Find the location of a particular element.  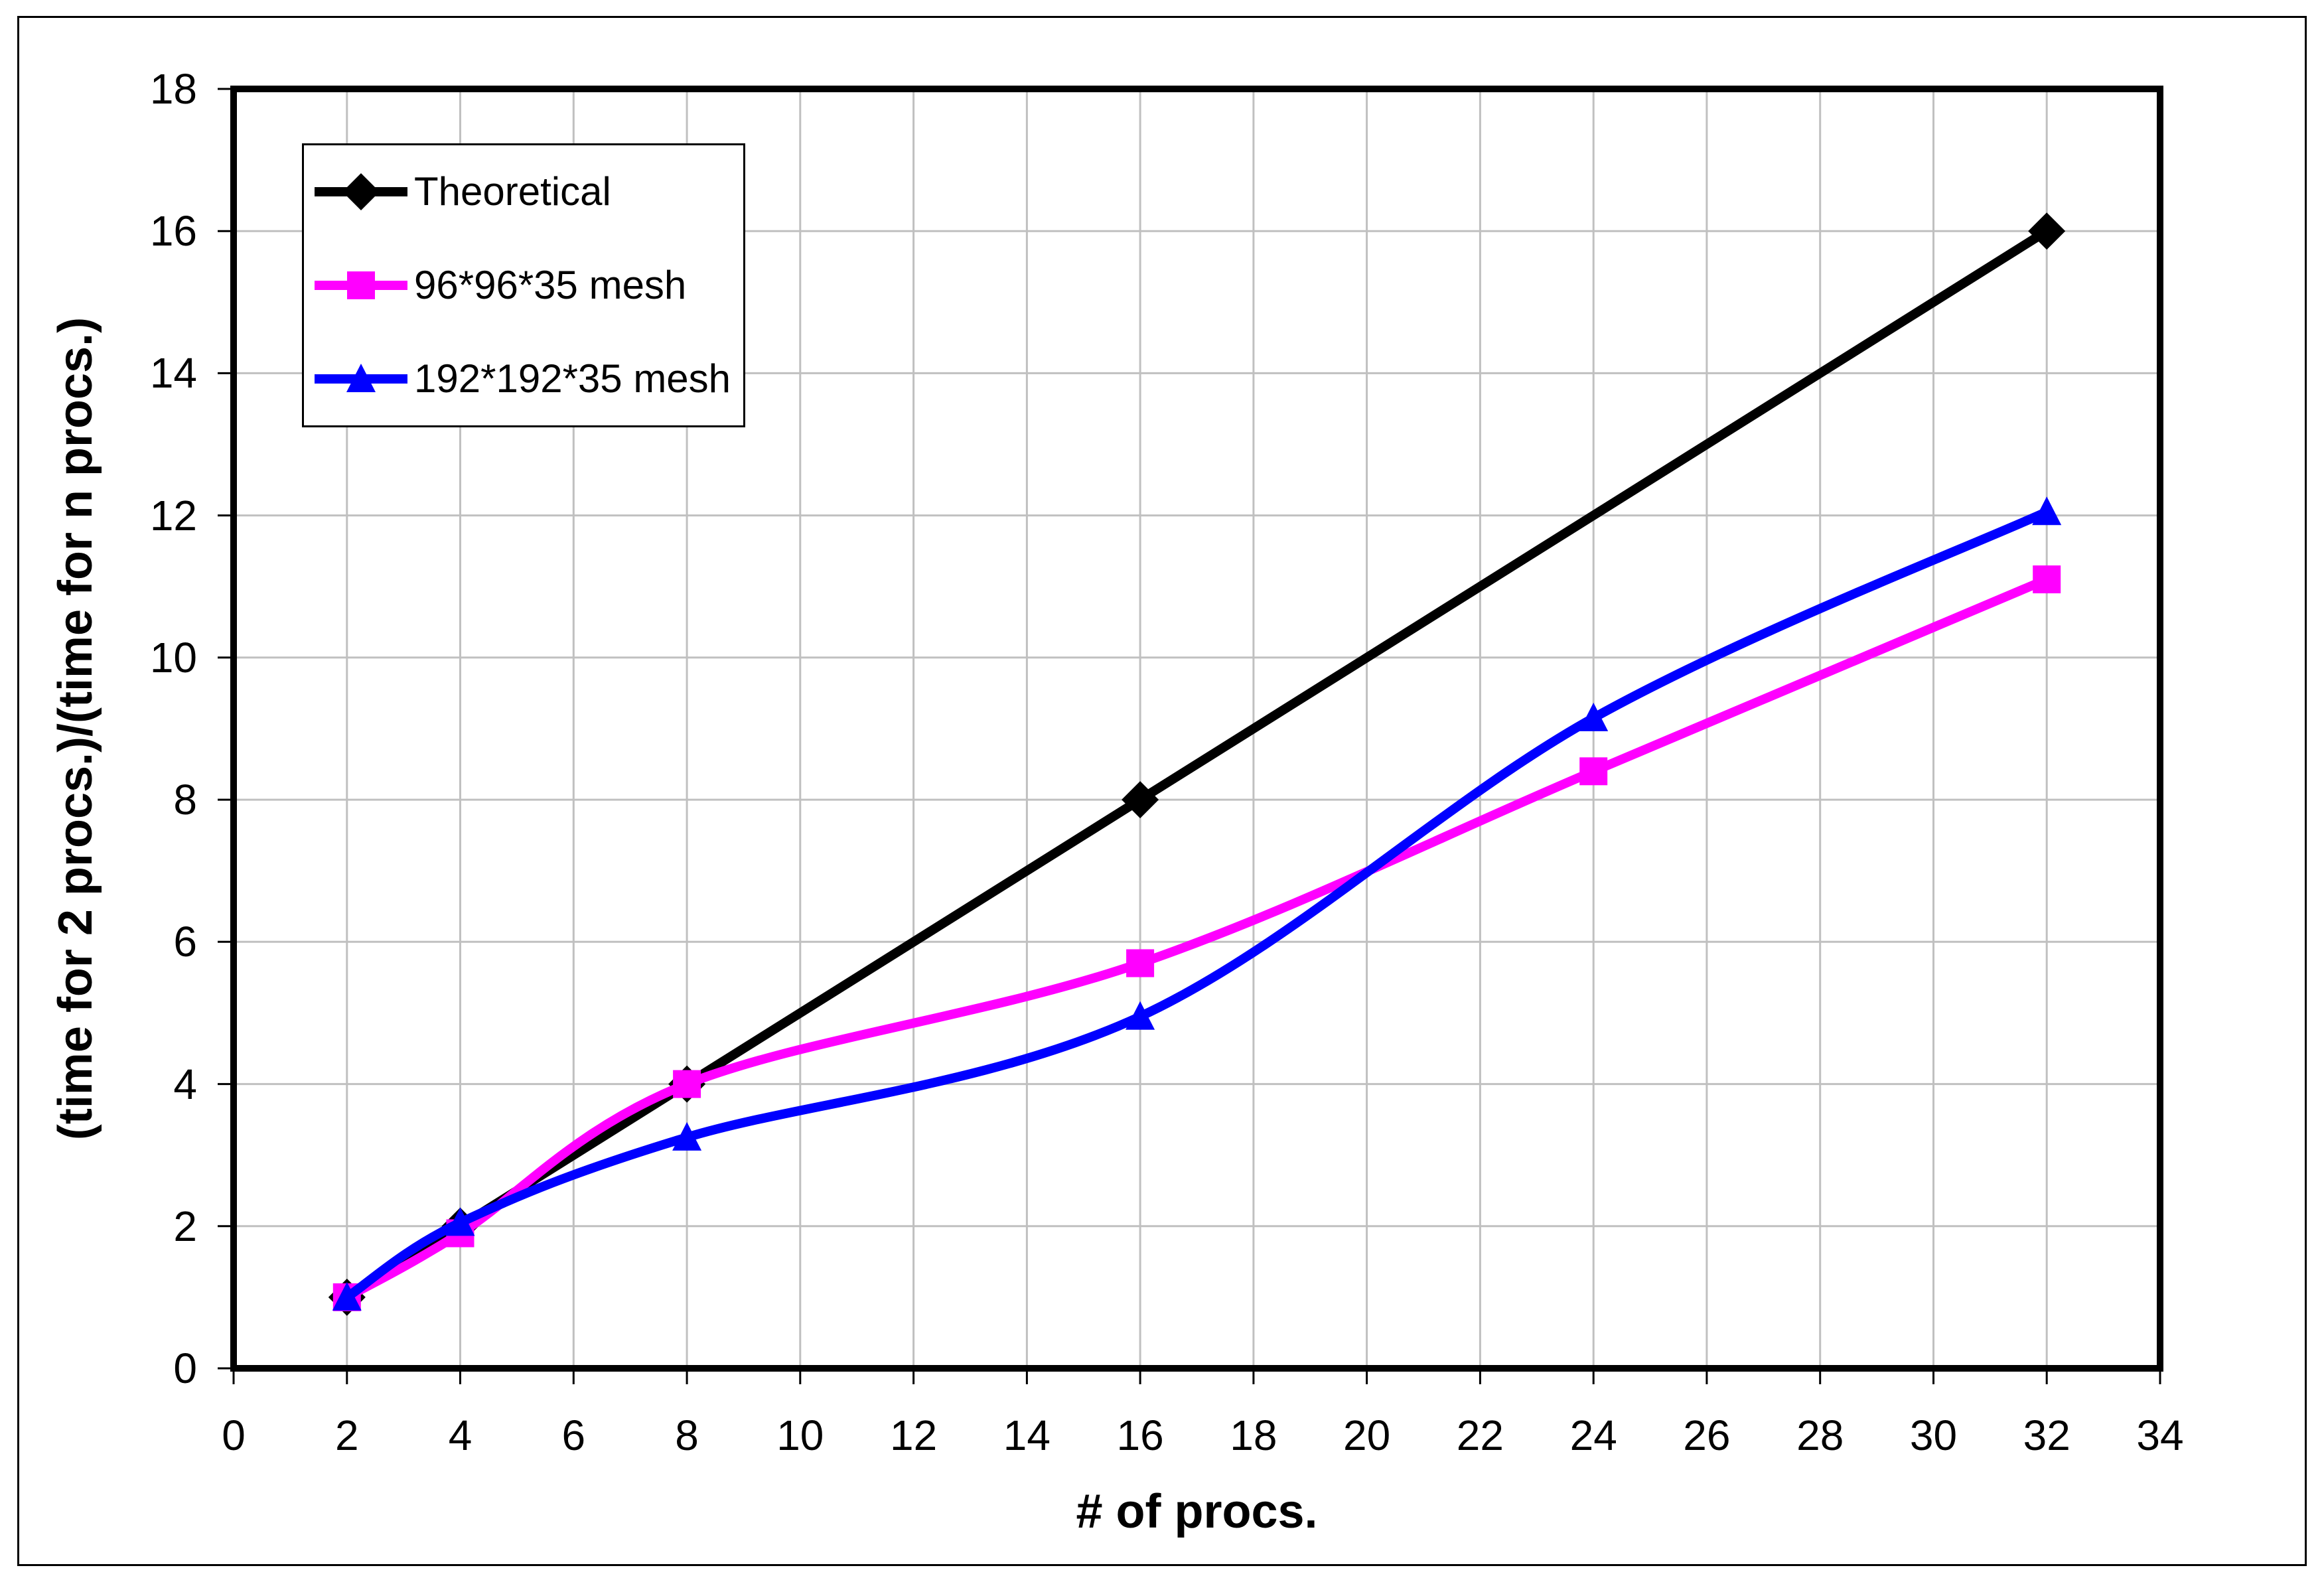

y-tick-label: 18 is located at coordinates (173, 89).